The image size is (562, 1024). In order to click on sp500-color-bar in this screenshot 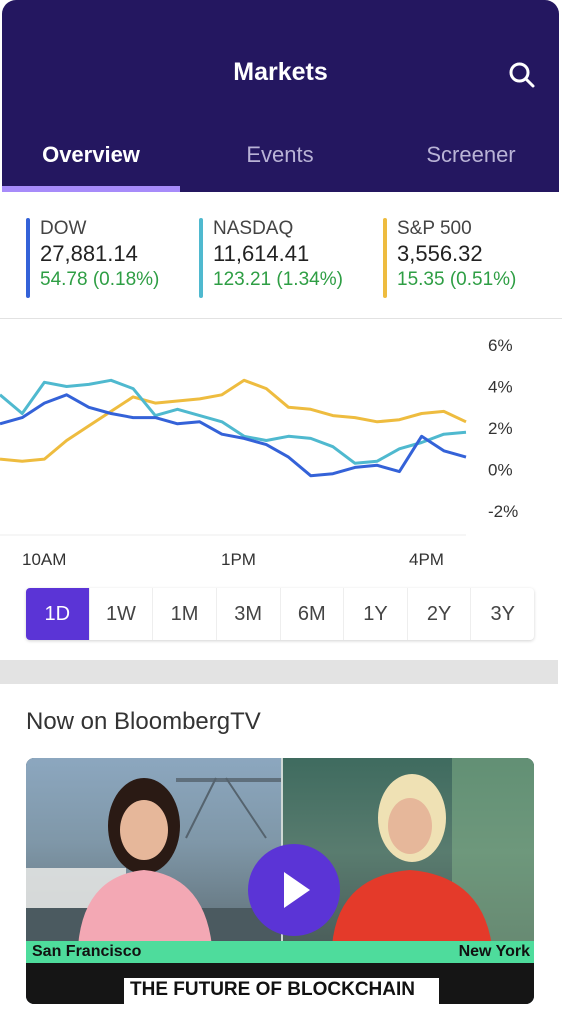, I will do `click(385, 258)`.